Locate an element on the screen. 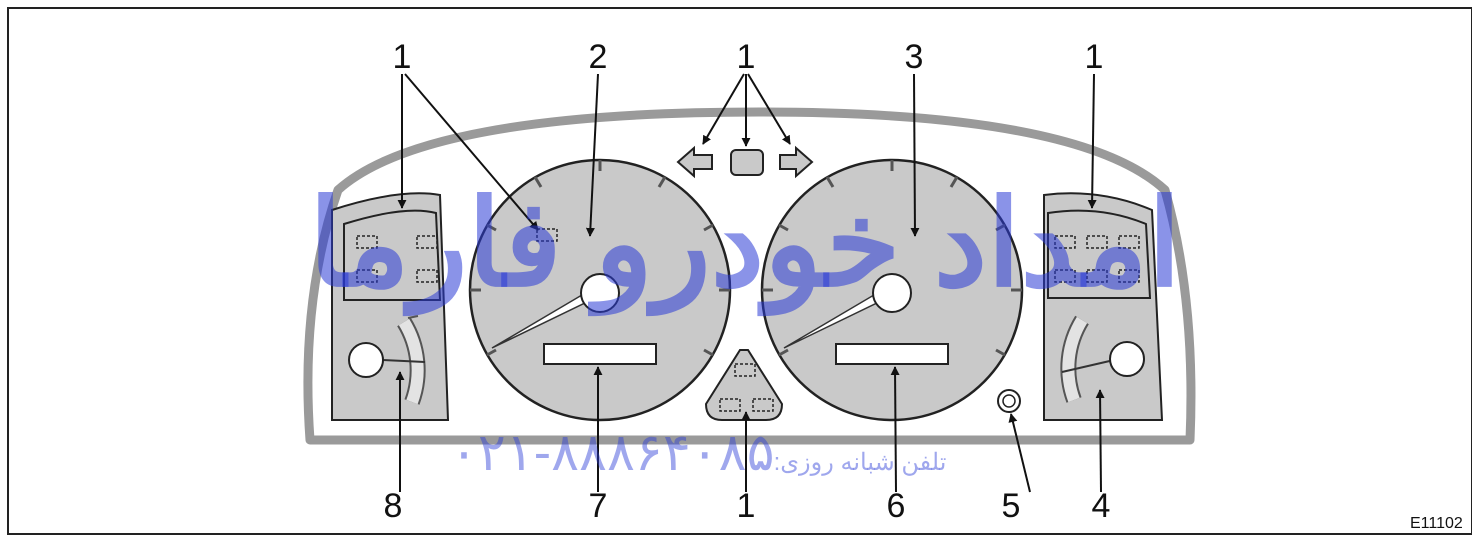 Image resolution: width=1472 pixels, height=547 pixels. callout-5: 5 is located at coordinates (1011, 506).